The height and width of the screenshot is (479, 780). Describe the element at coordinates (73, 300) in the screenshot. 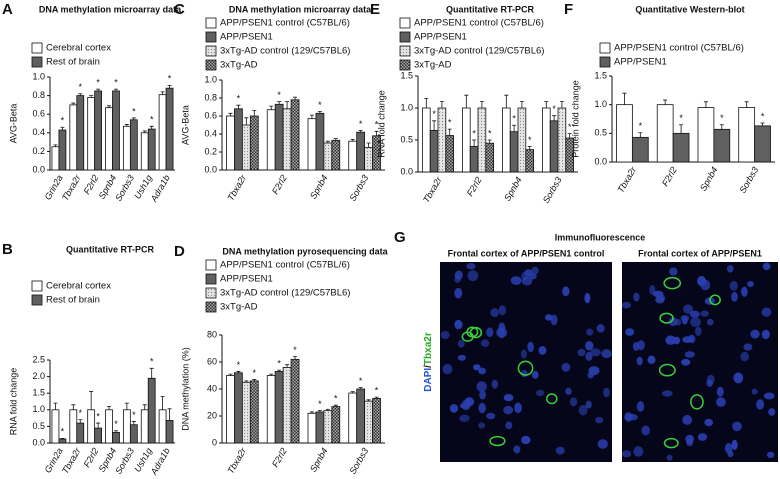

I see `legend-label: Rest of brain` at that location.